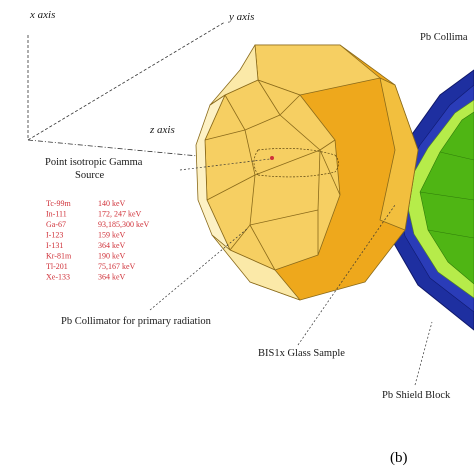 This screenshot has width=474, height=474. What do you see at coordinates (112, 235) in the screenshot?
I see `isotope-energy: 159 keV` at bounding box center [112, 235].